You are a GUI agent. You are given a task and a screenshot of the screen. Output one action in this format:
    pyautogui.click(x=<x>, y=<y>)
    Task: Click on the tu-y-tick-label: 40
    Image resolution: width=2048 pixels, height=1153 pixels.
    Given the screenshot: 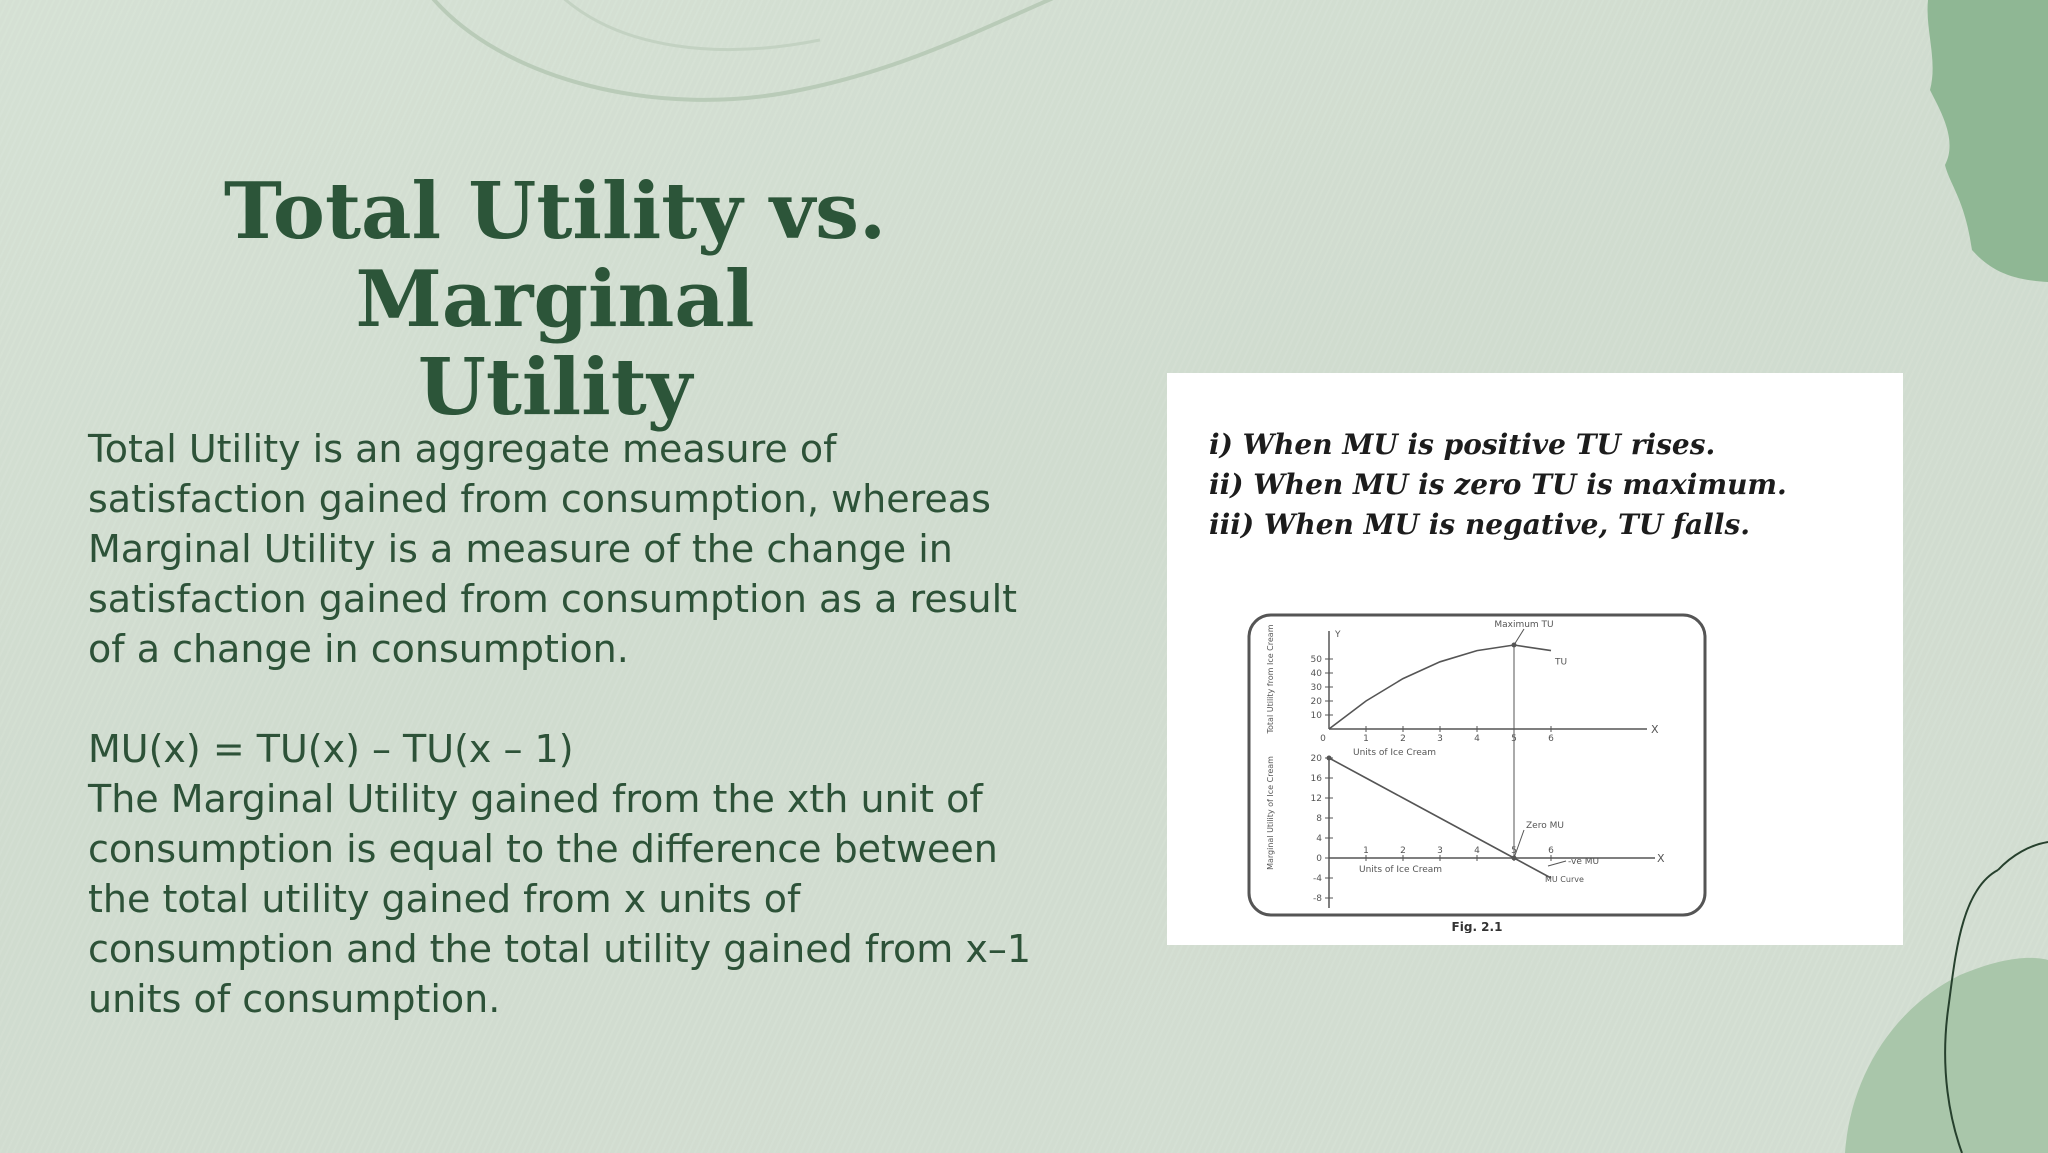 What is the action you would take?
    pyautogui.click(x=1317, y=674)
    